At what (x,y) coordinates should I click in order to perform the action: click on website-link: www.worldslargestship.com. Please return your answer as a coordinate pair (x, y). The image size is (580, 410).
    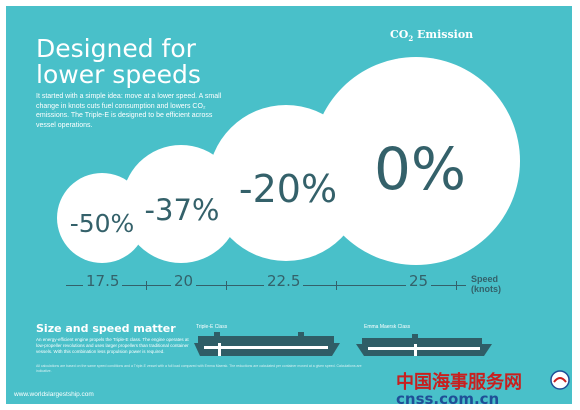
    Looking at the image, I should click on (54, 394).